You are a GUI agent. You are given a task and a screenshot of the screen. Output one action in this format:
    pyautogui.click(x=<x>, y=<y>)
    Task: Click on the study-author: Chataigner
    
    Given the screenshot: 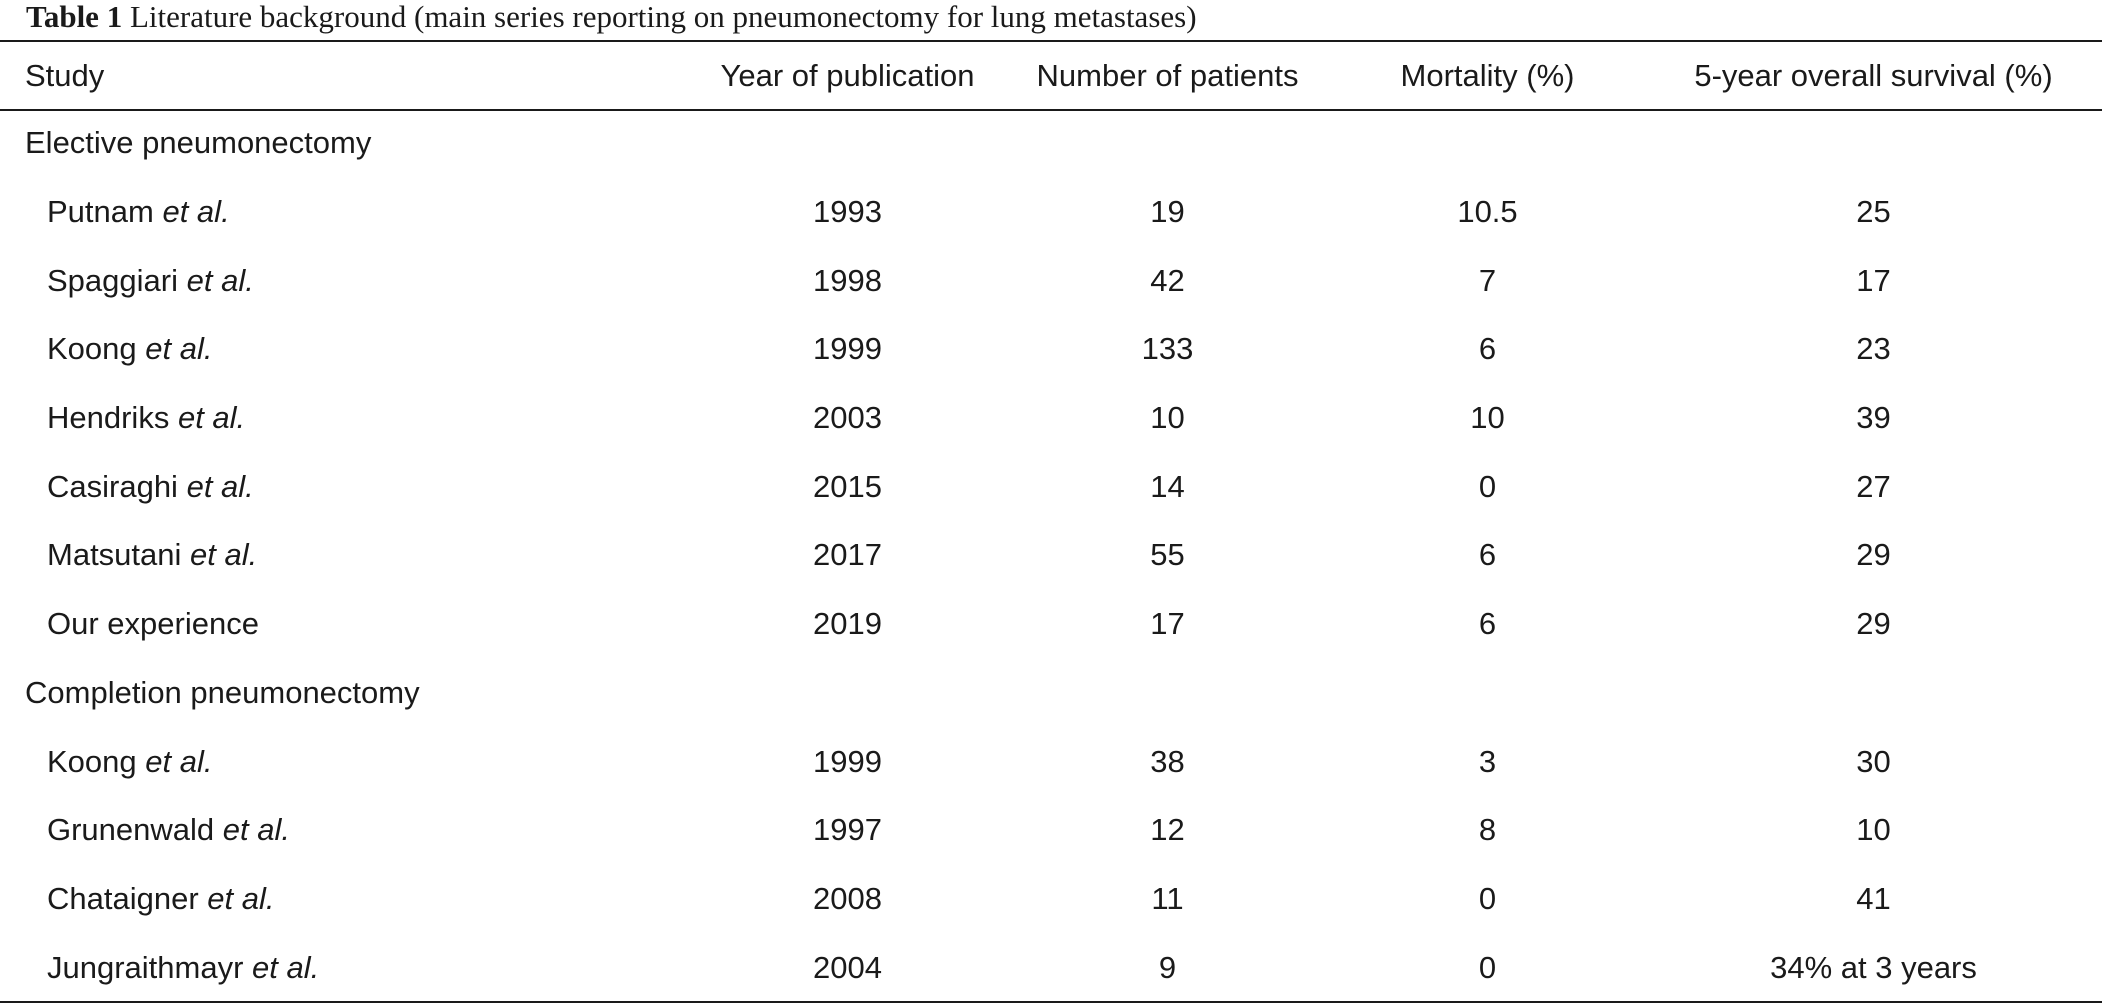 What is the action you would take?
    pyautogui.click(x=123, y=898)
    